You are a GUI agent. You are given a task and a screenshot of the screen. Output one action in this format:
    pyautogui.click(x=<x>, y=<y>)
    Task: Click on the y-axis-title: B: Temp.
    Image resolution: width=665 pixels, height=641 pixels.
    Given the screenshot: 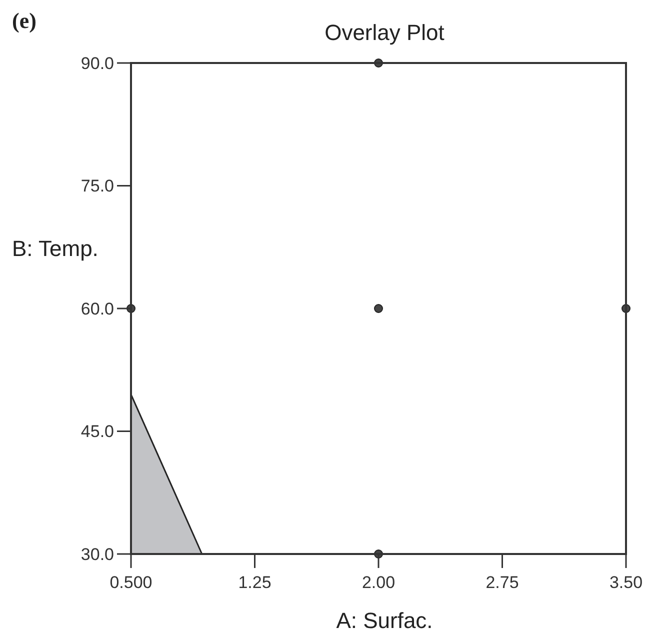 What is the action you would take?
    pyautogui.click(x=55, y=248)
    